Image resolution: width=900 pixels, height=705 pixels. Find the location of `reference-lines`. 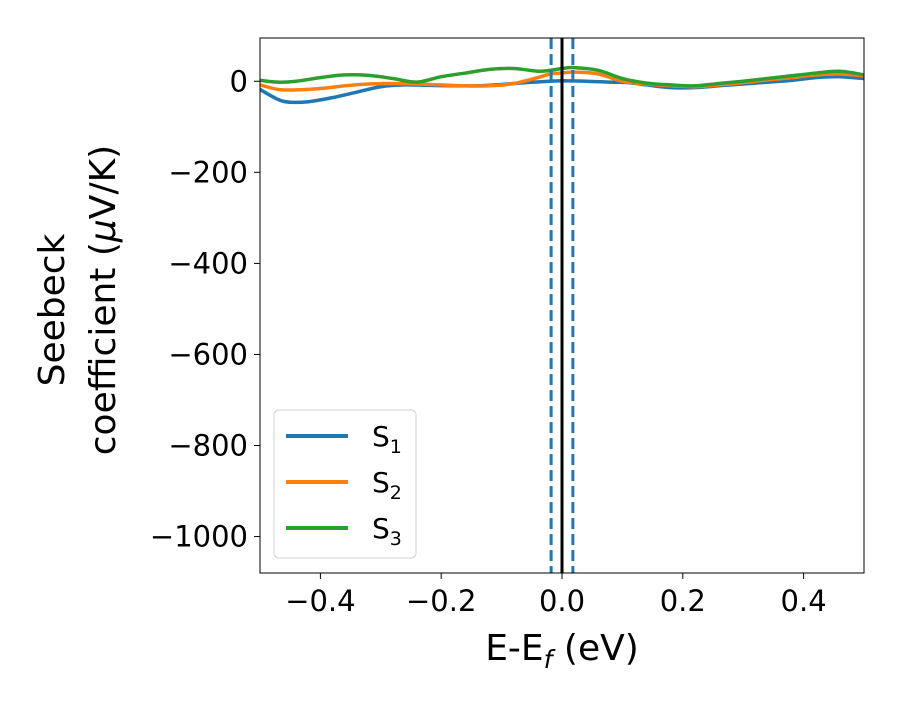

reference-lines is located at coordinates (562, 305).